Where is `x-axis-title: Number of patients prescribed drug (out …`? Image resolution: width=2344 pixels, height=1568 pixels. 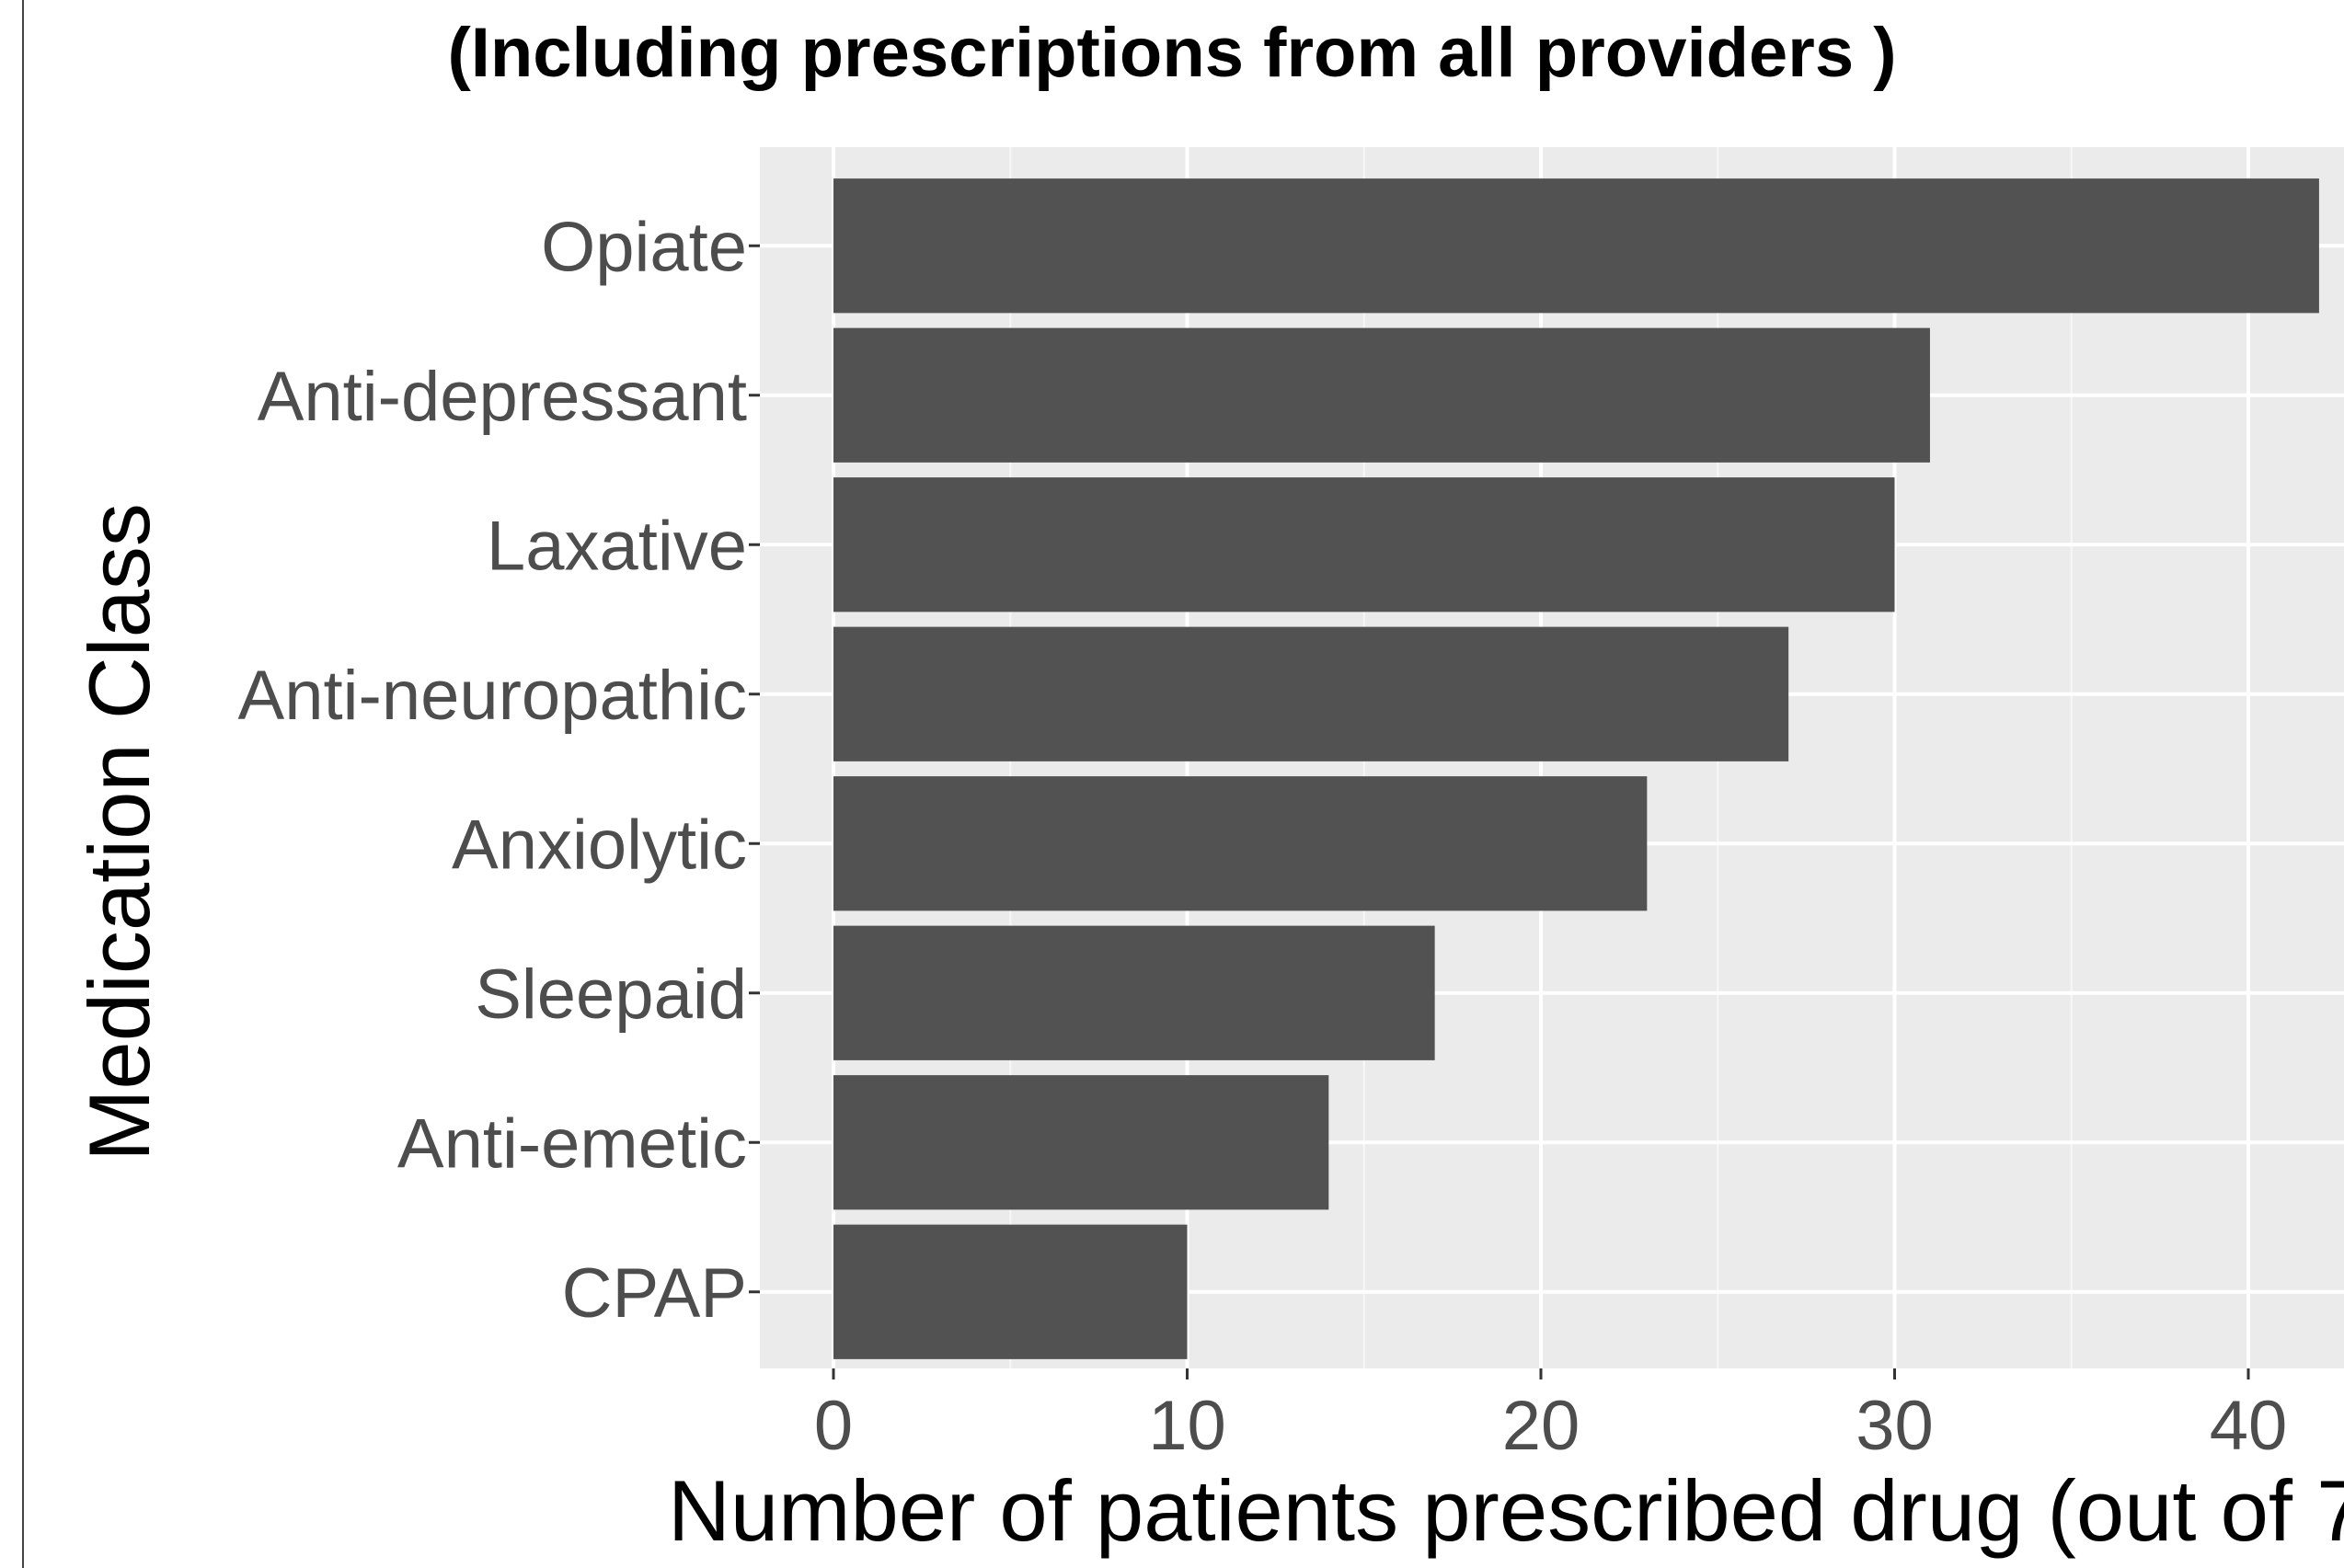 x-axis-title: Number of patients prescribed drug (out … is located at coordinates (1506, 1510).